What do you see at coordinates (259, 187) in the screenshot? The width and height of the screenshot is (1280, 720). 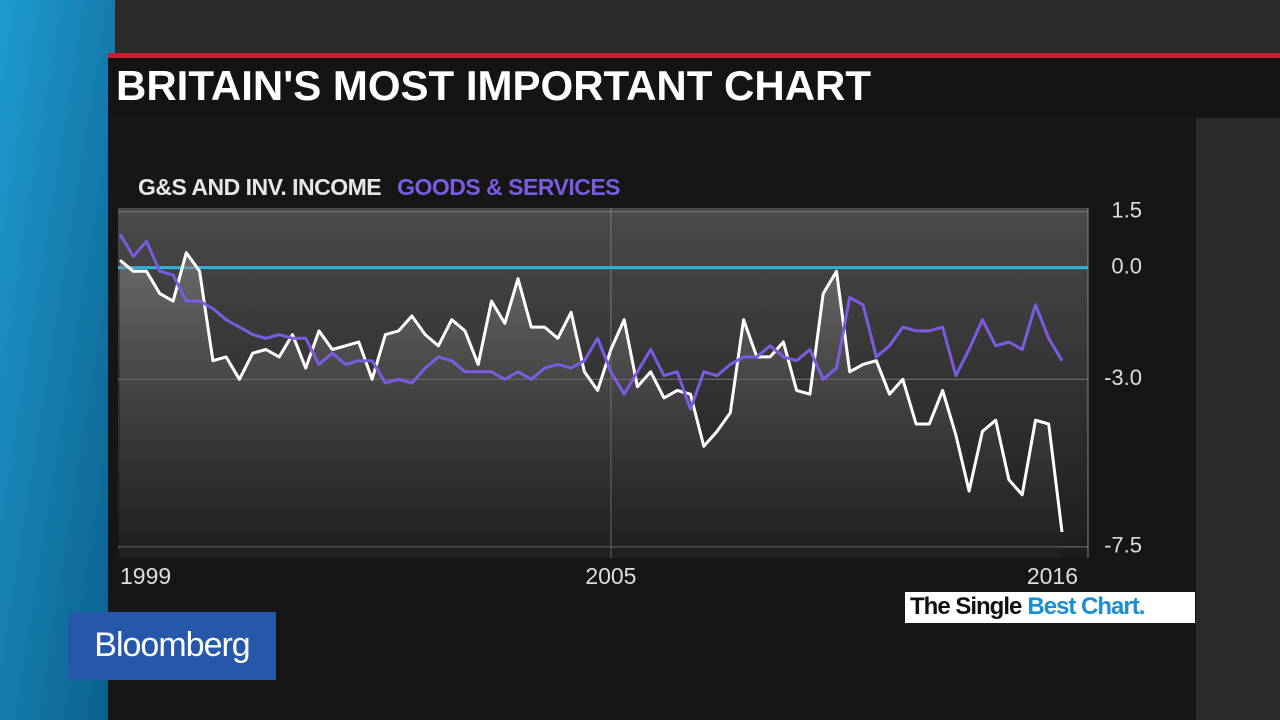 I see `legend-entry: G&S AND INV. INCOME` at bounding box center [259, 187].